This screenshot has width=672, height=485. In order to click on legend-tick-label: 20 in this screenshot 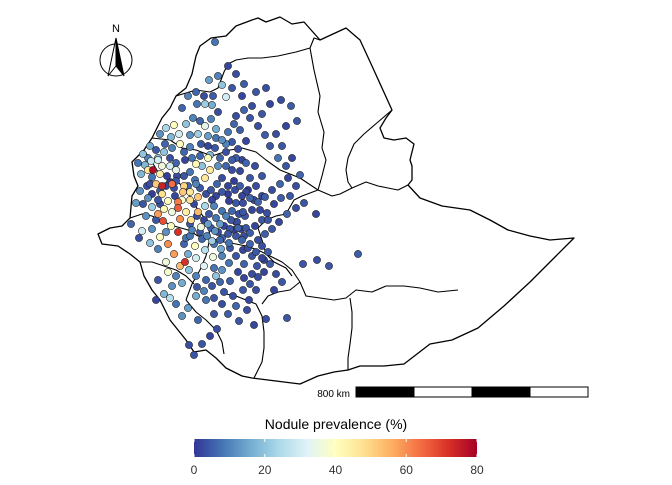, I will do `click(265, 470)`.